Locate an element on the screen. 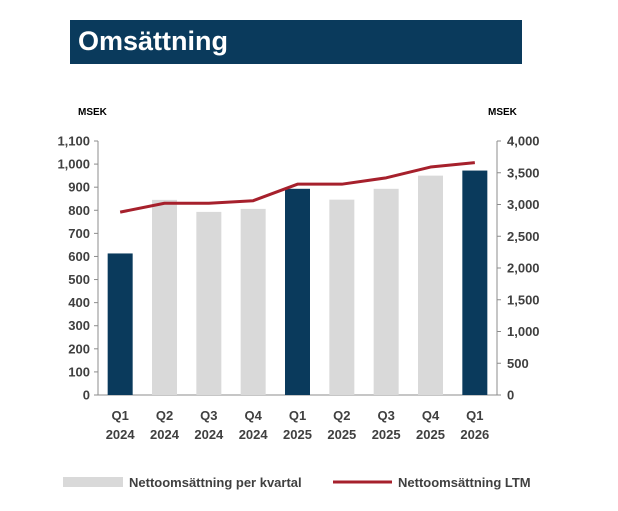 This screenshot has height=511, width=618. bar-q2-2025 is located at coordinates (342, 297).